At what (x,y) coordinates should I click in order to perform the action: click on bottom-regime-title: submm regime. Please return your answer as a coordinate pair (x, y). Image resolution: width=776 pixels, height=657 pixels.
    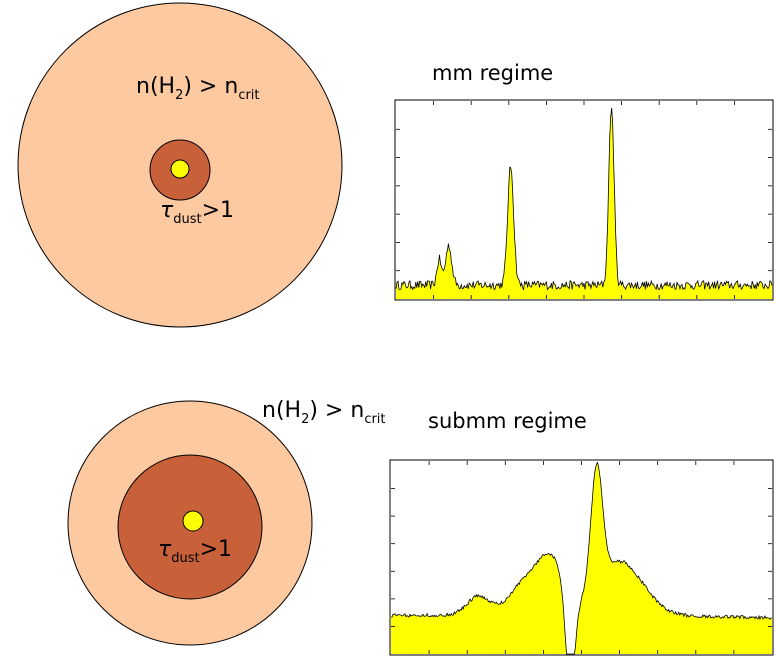
    Looking at the image, I should click on (507, 421).